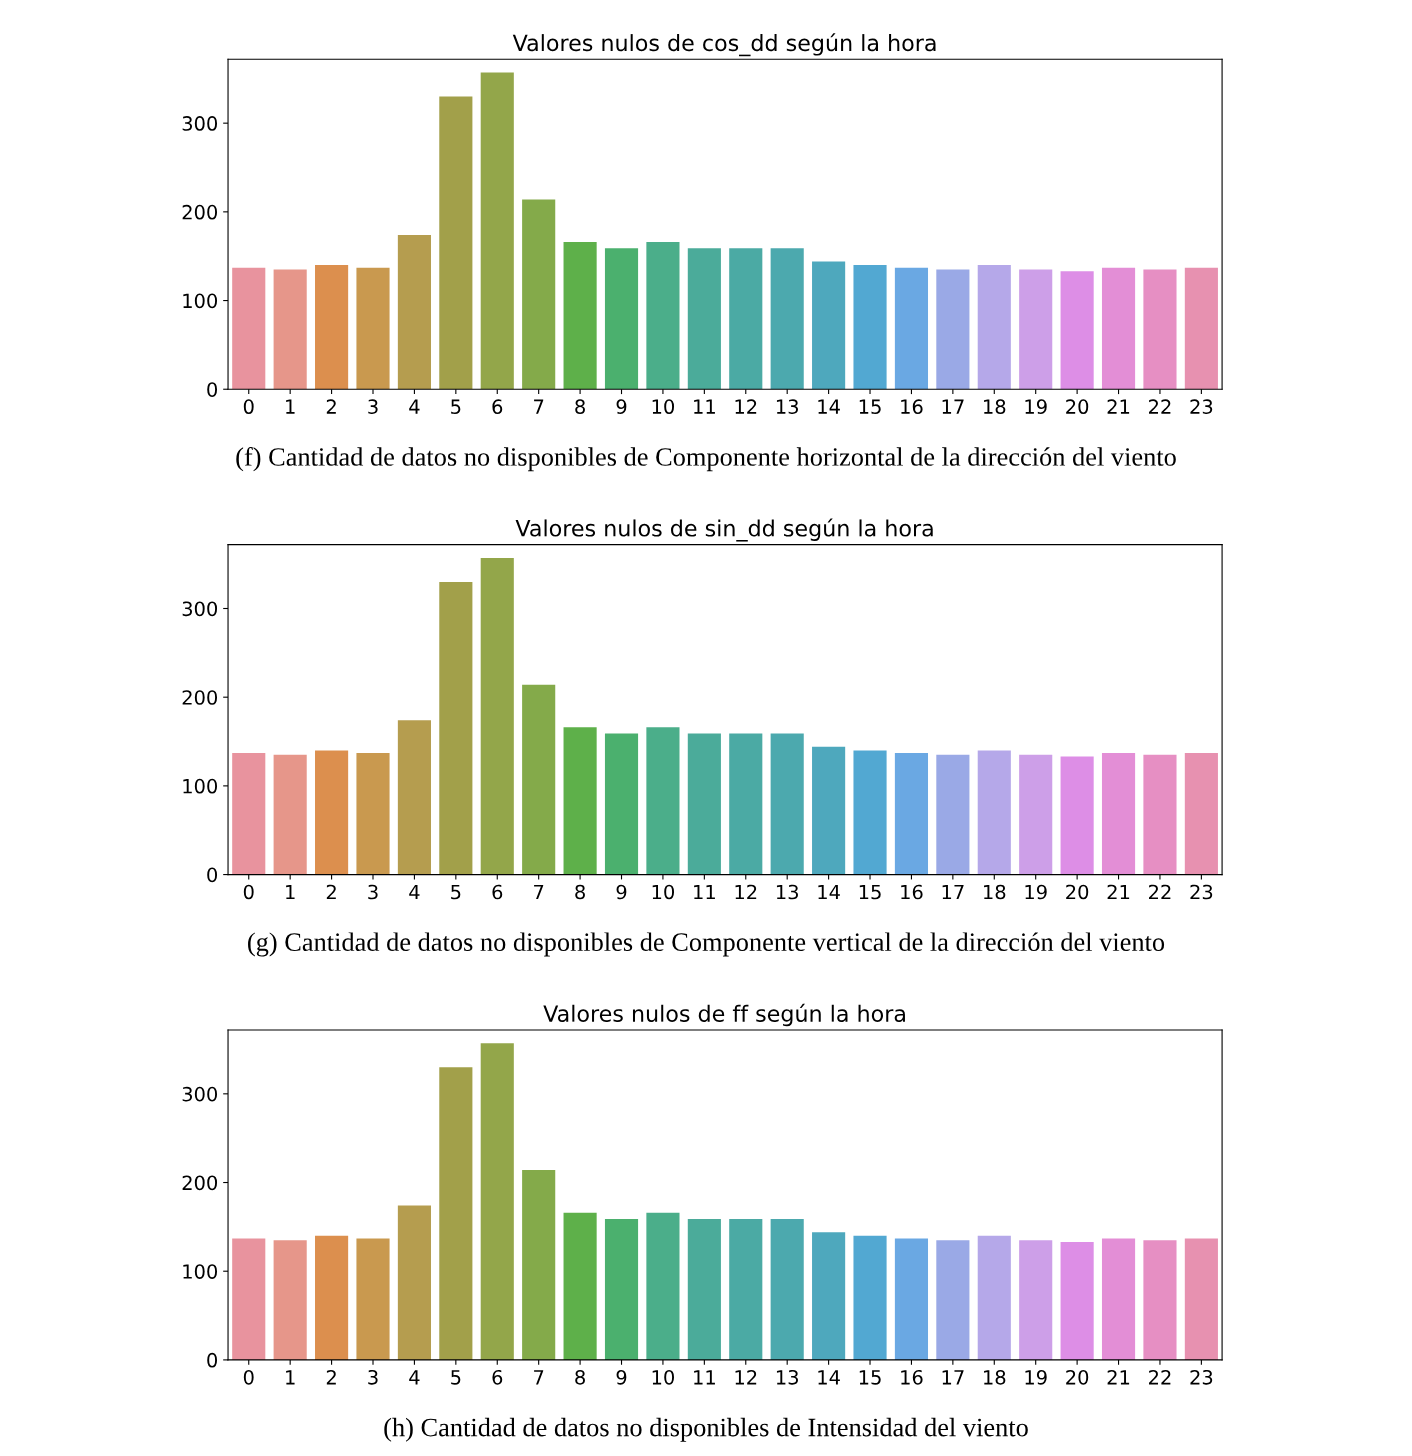  I want to click on x-tick-label: 16, so click(912, 892).